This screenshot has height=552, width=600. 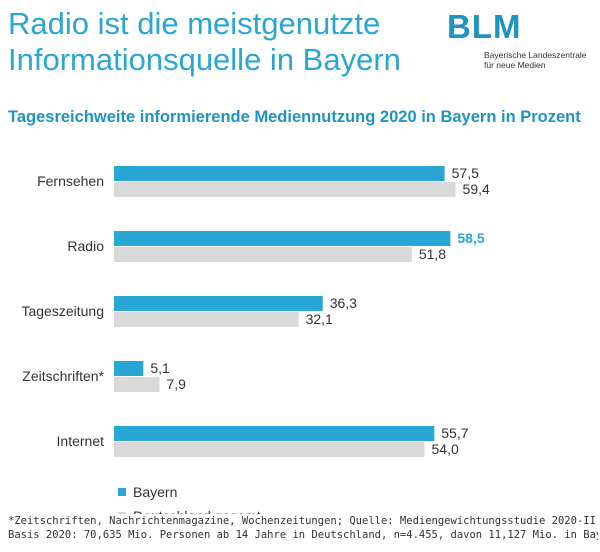 I want to click on category-label: Tageszeitung, so click(x=62, y=311).